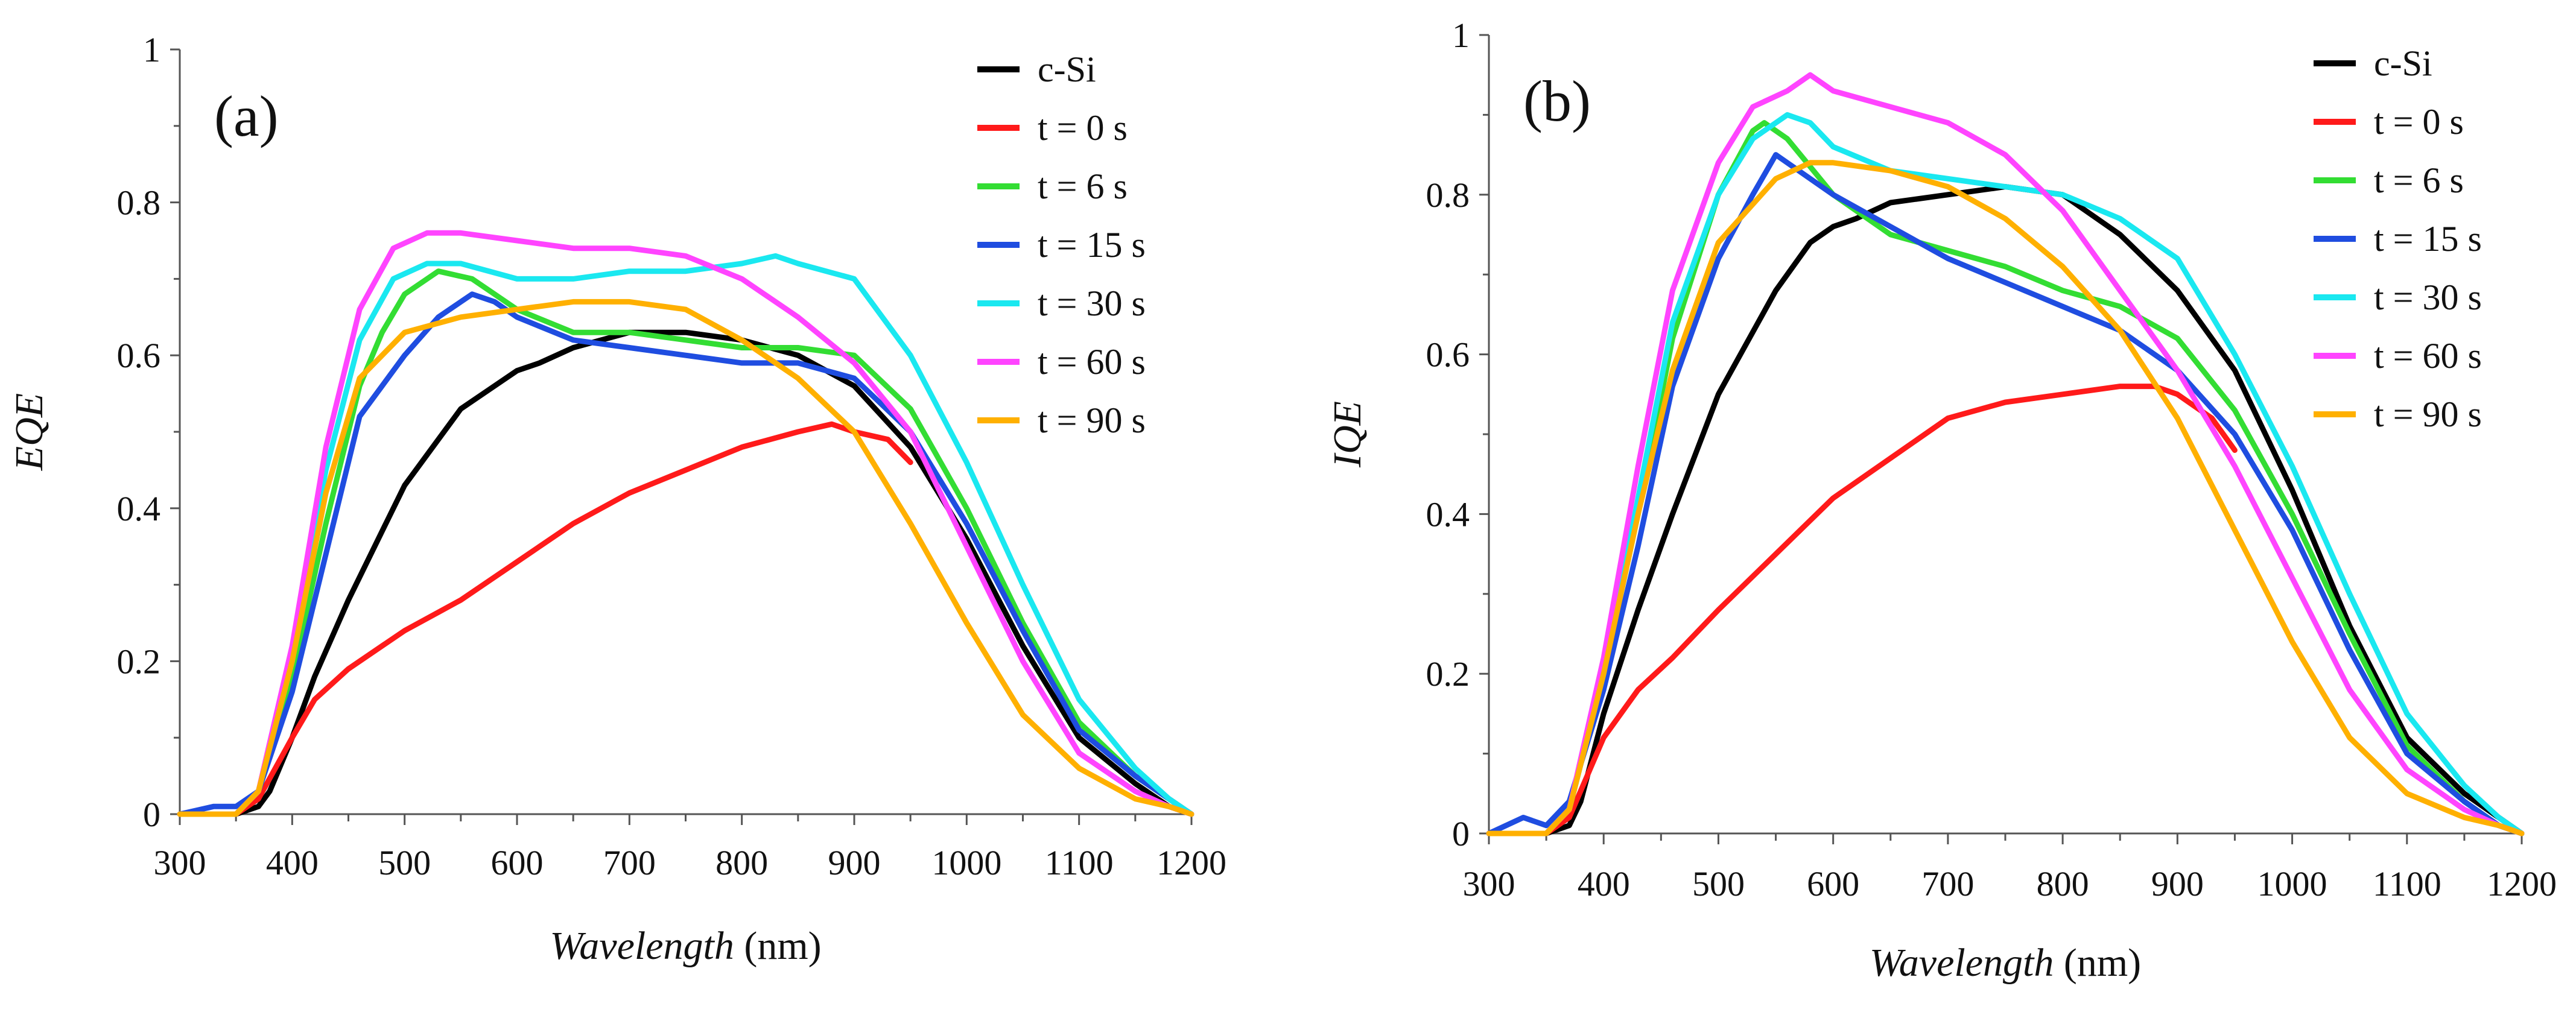  What do you see at coordinates (1347, 435) in the screenshot?
I see `y-axis-title: IQE` at bounding box center [1347, 435].